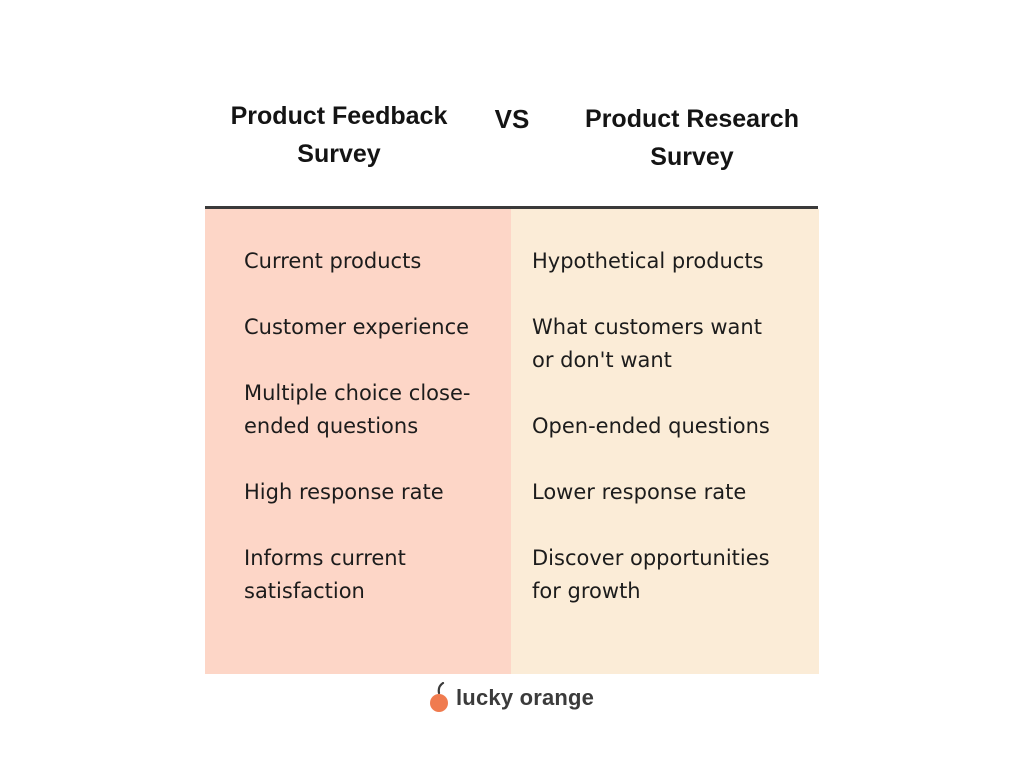  Describe the element at coordinates (357, 409) in the screenshot. I see `feedback-item-close-ended-questions: Multiple choice close- ended questions` at that location.